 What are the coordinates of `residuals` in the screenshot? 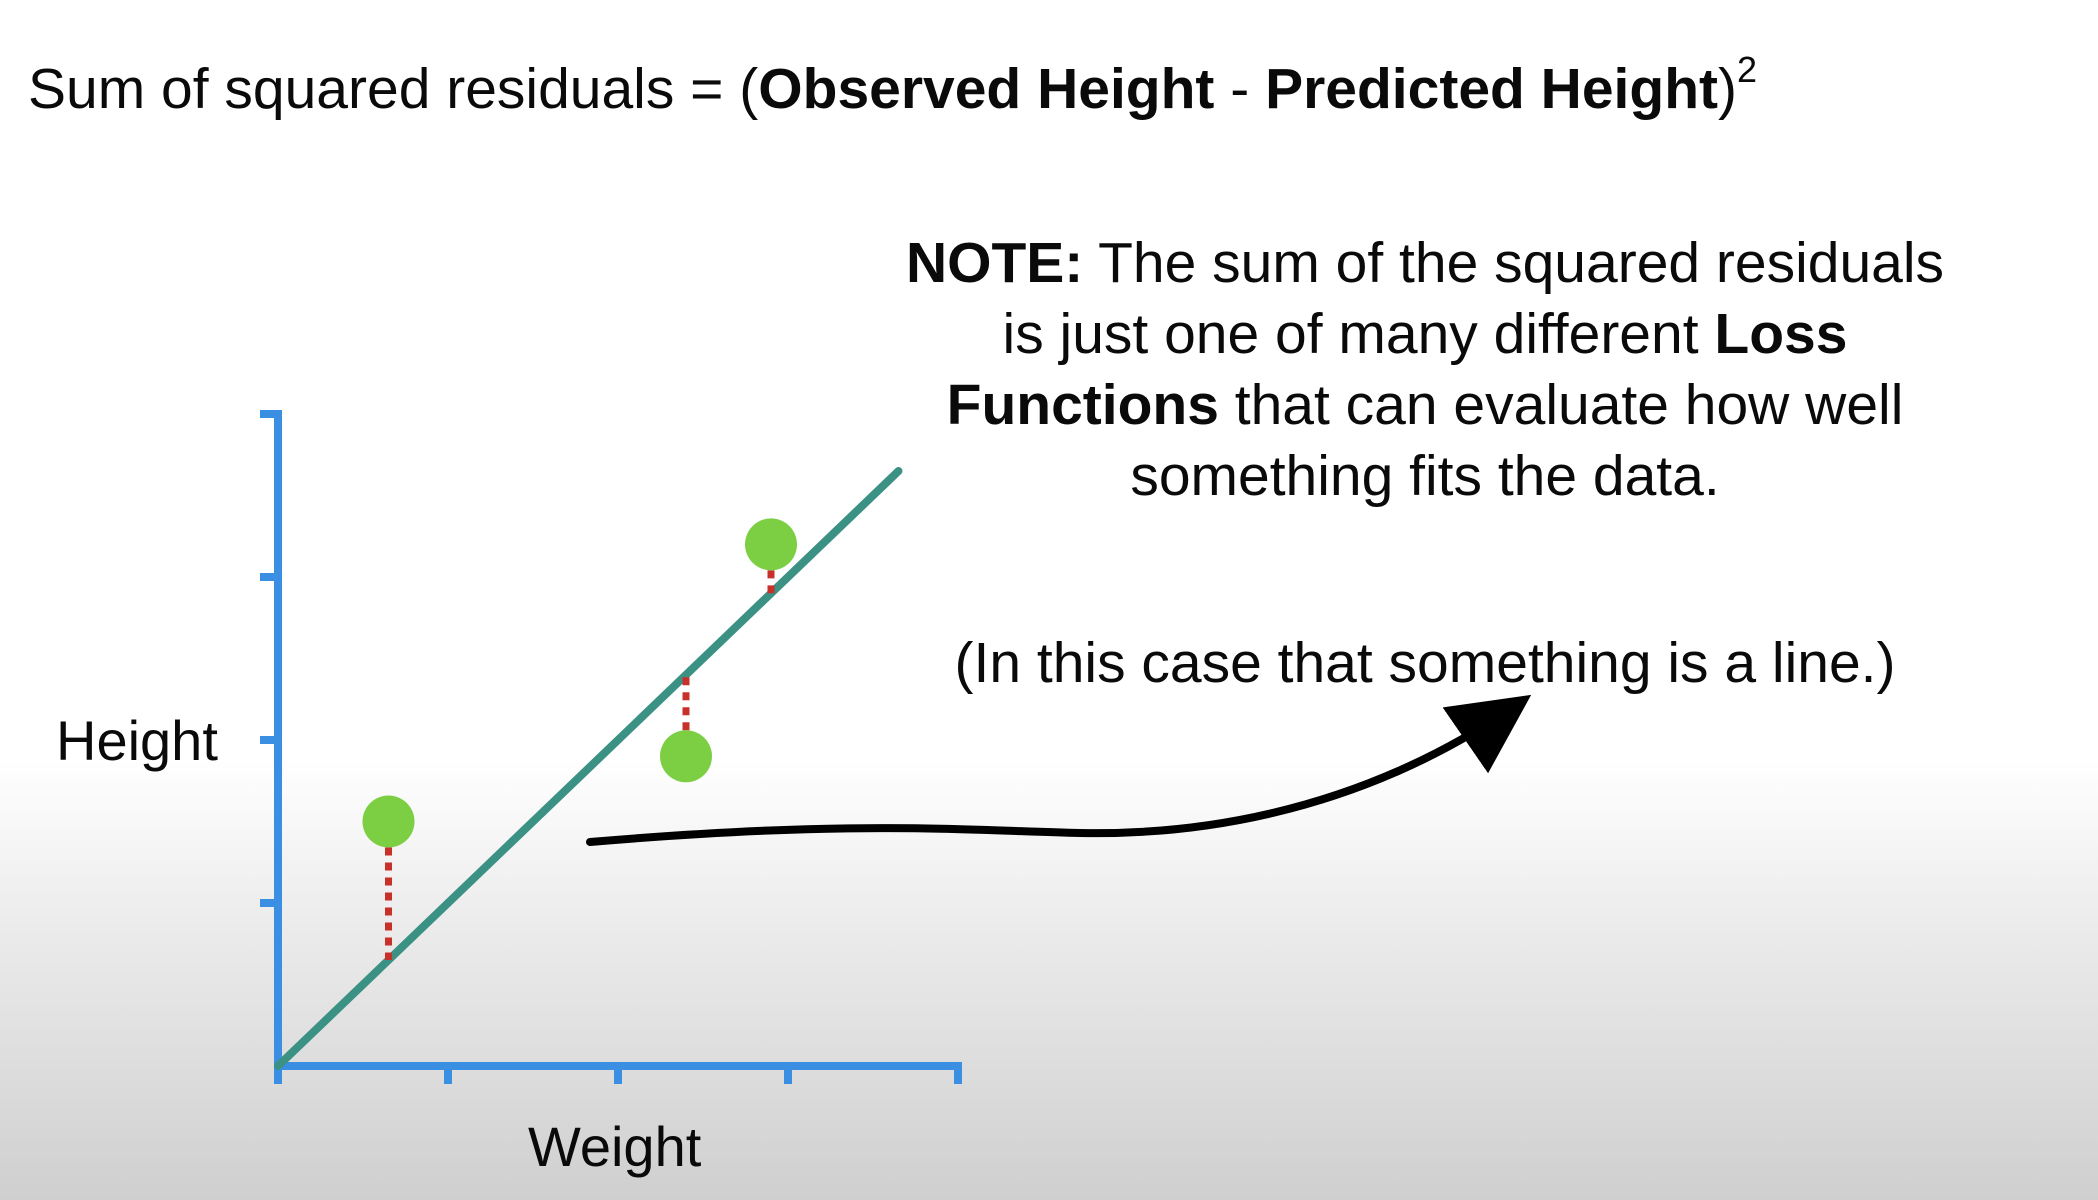 It's located at (580, 765).